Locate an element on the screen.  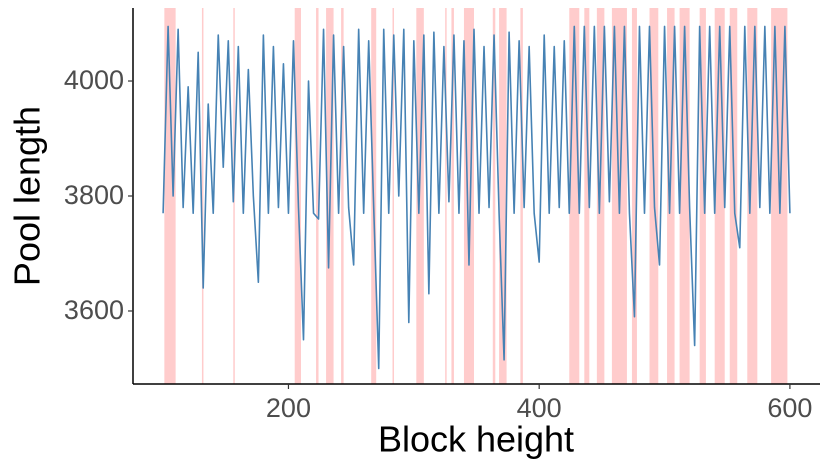
y-tick-label: 3800 is located at coordinates (94, 195).